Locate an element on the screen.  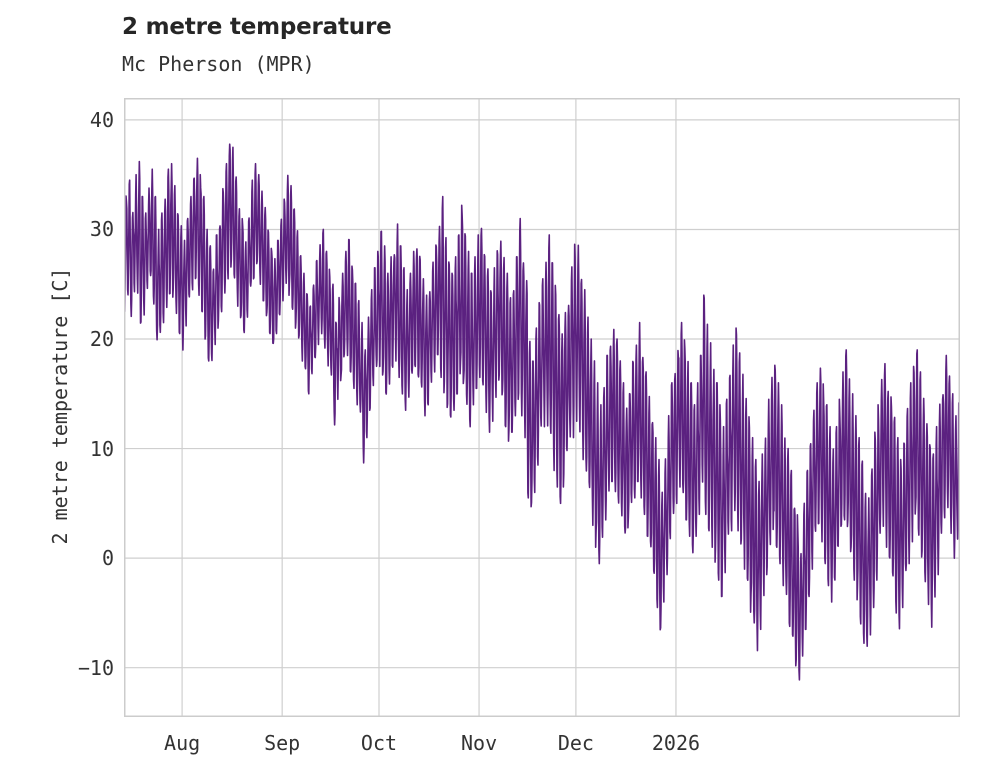
y-tick-label: 20 is located at coordinates (101, 339).